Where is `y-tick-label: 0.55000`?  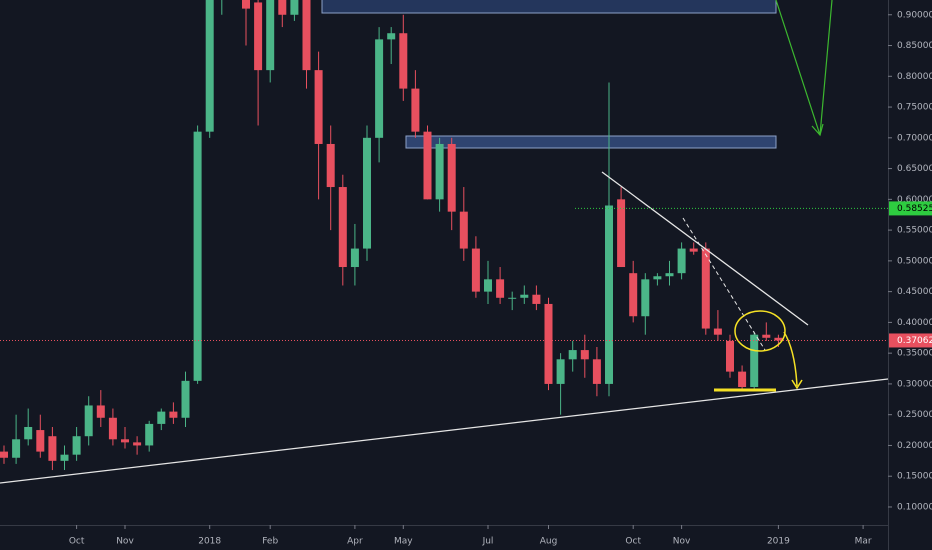
y-tick-label: 0.55000 is located at coordinates (914, 231).